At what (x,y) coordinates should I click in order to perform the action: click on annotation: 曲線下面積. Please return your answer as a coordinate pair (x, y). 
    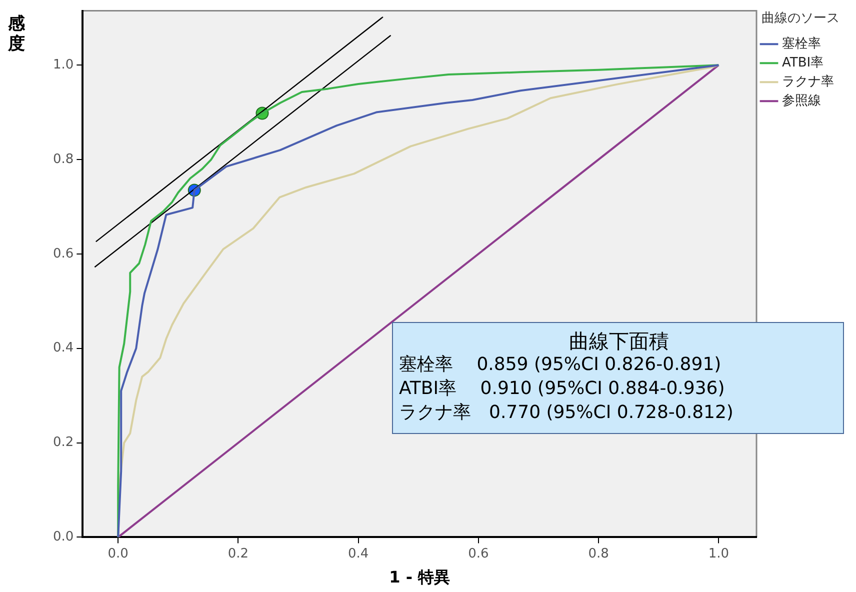
    Looking at the image, I should click on (619, 341).